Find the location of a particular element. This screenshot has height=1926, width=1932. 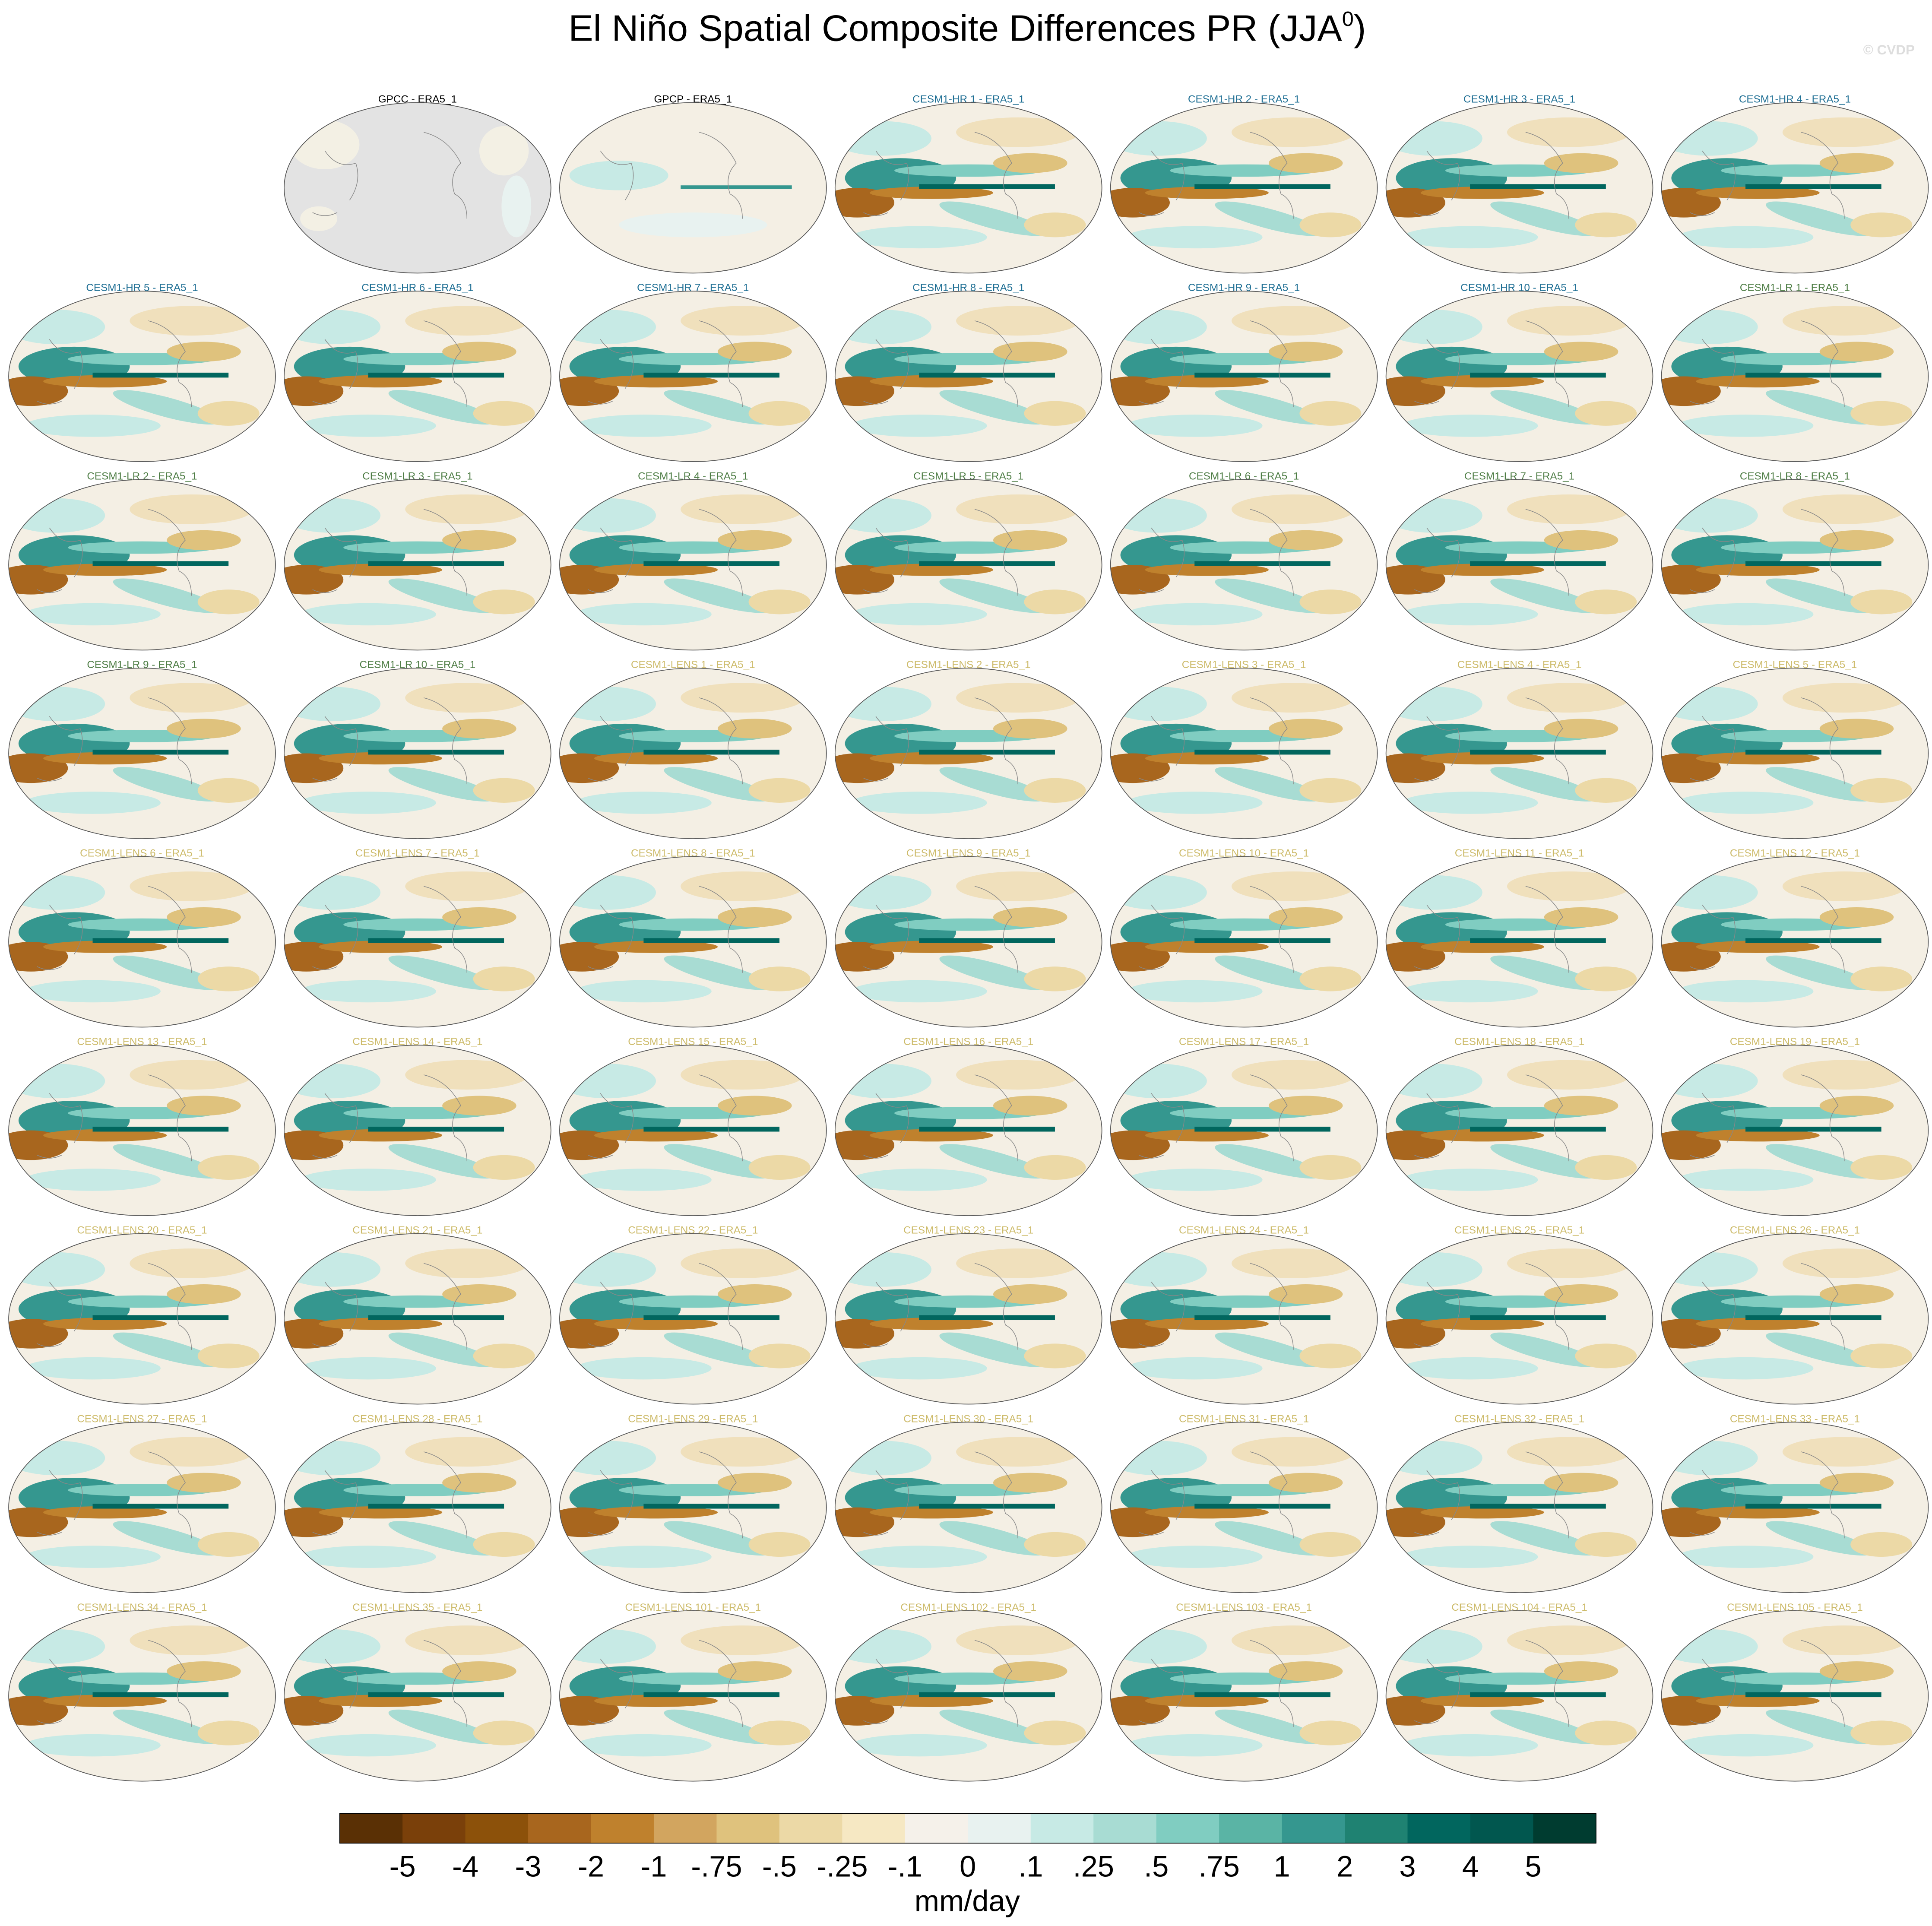

colorbar-label: .75 is located at coordinates (1218, 1866).